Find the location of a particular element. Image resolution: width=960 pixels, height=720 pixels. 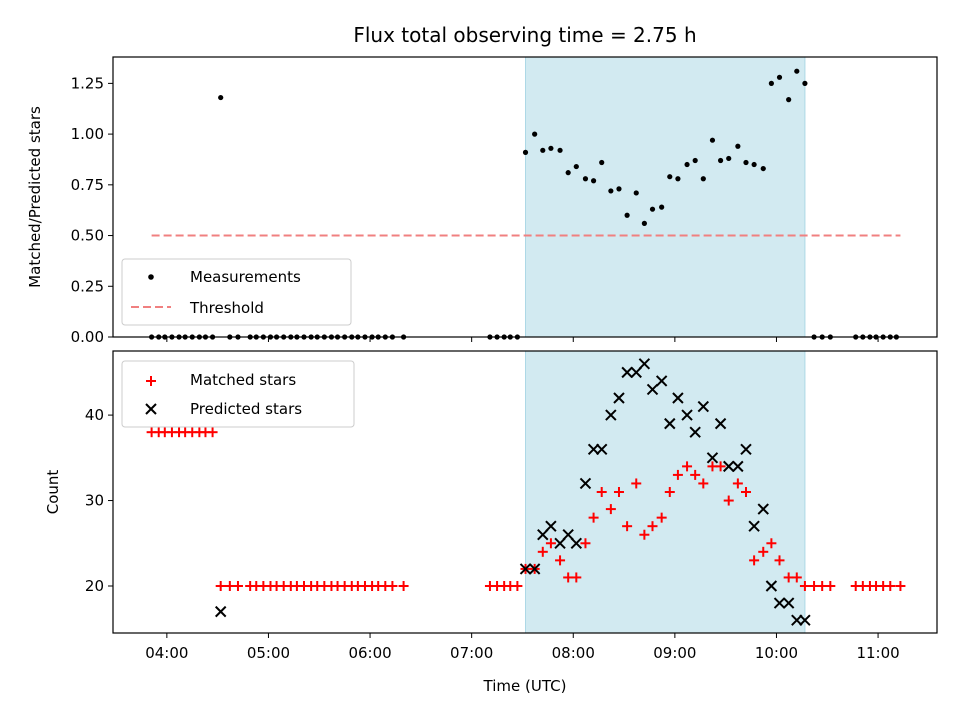

y-tick-label: 30 is located at coordinates (94, 501).